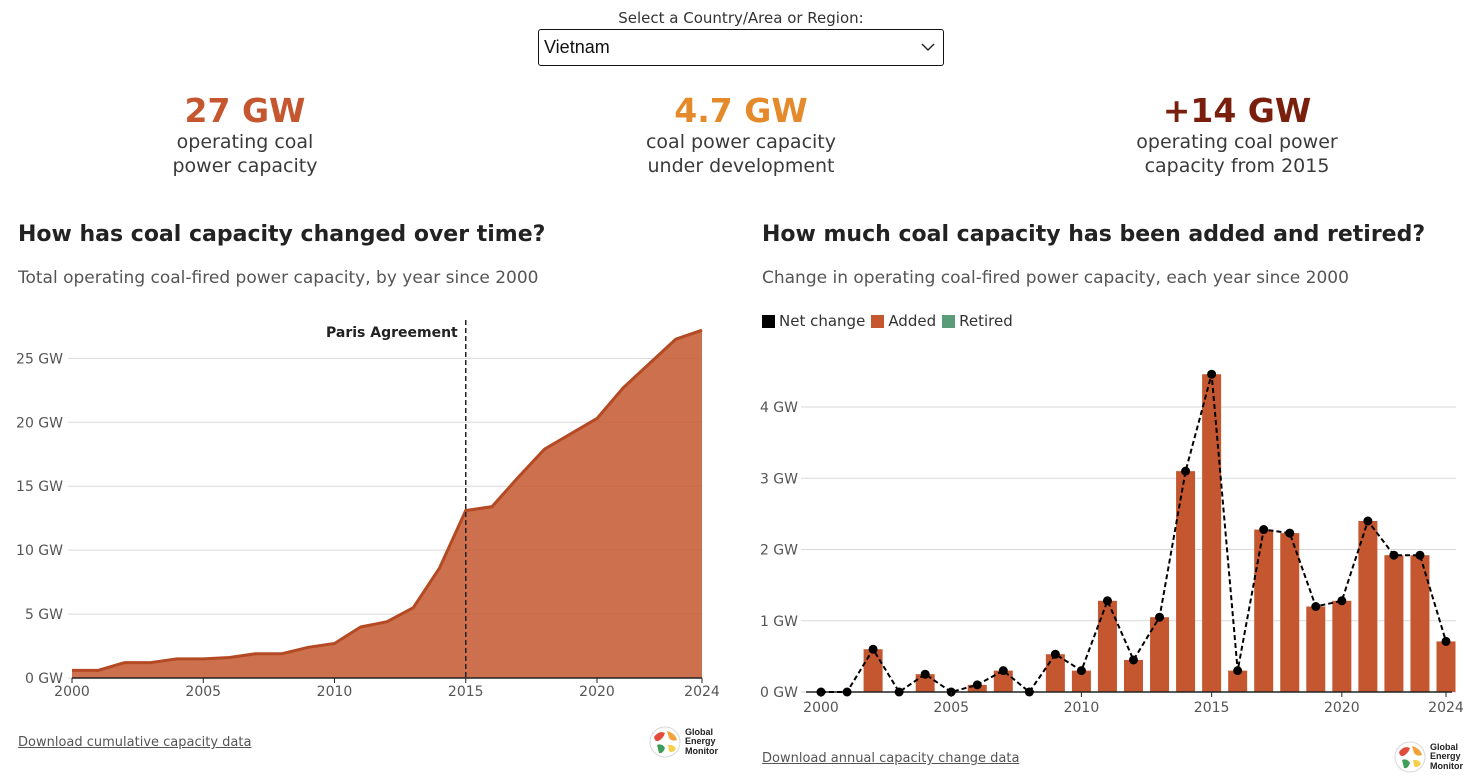  I want to click on selector-label: Select a Country/Area or Region:, so click(741, 18).